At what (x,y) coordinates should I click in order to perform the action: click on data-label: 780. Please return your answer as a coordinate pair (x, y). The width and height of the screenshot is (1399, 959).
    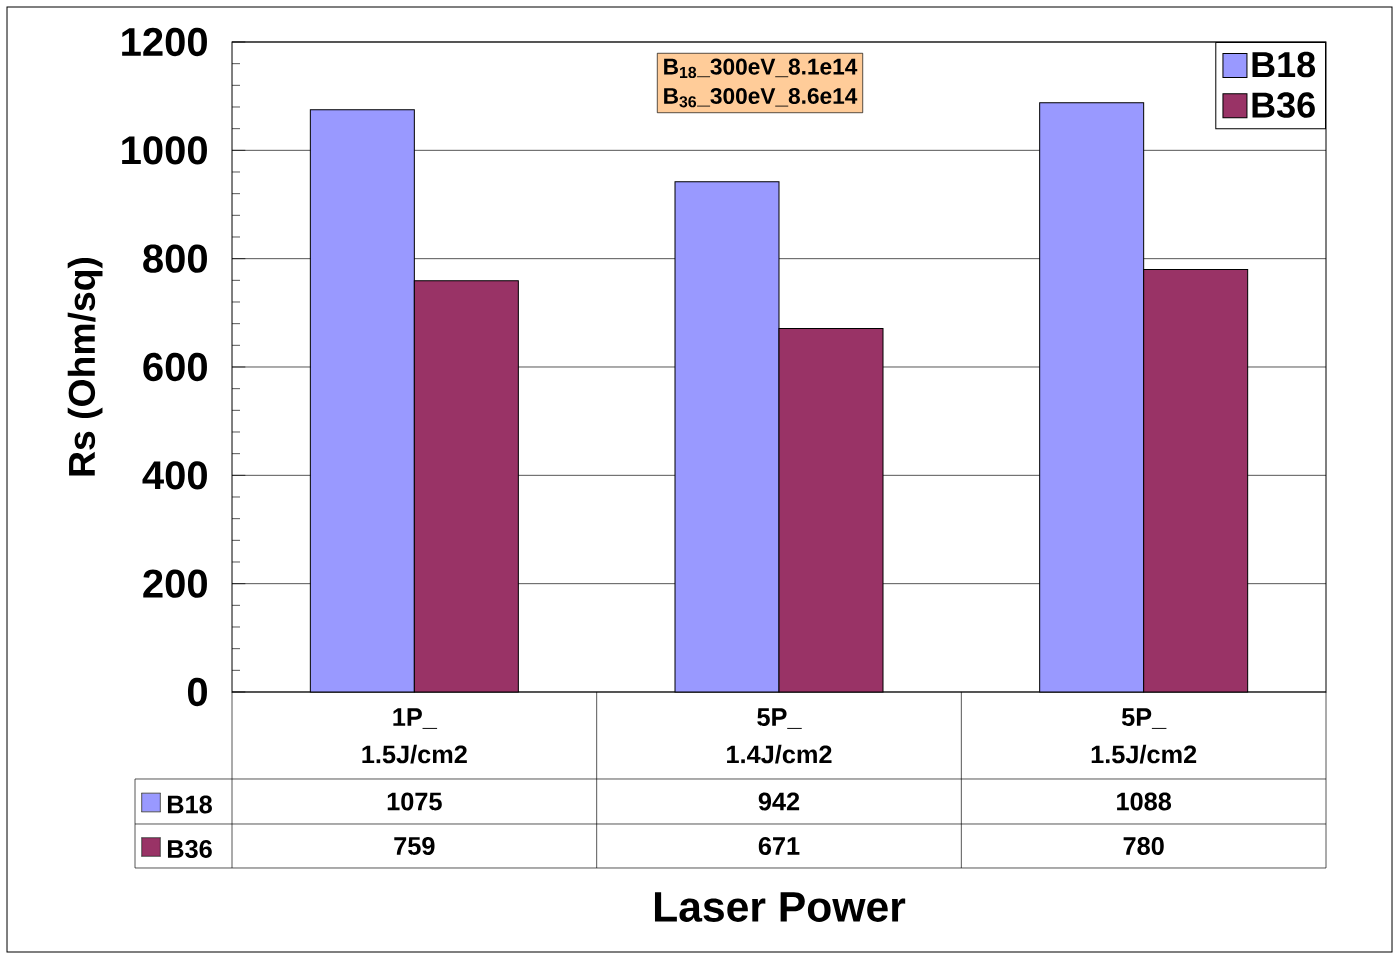
    Looking at the image, I should click on (1143, 846).